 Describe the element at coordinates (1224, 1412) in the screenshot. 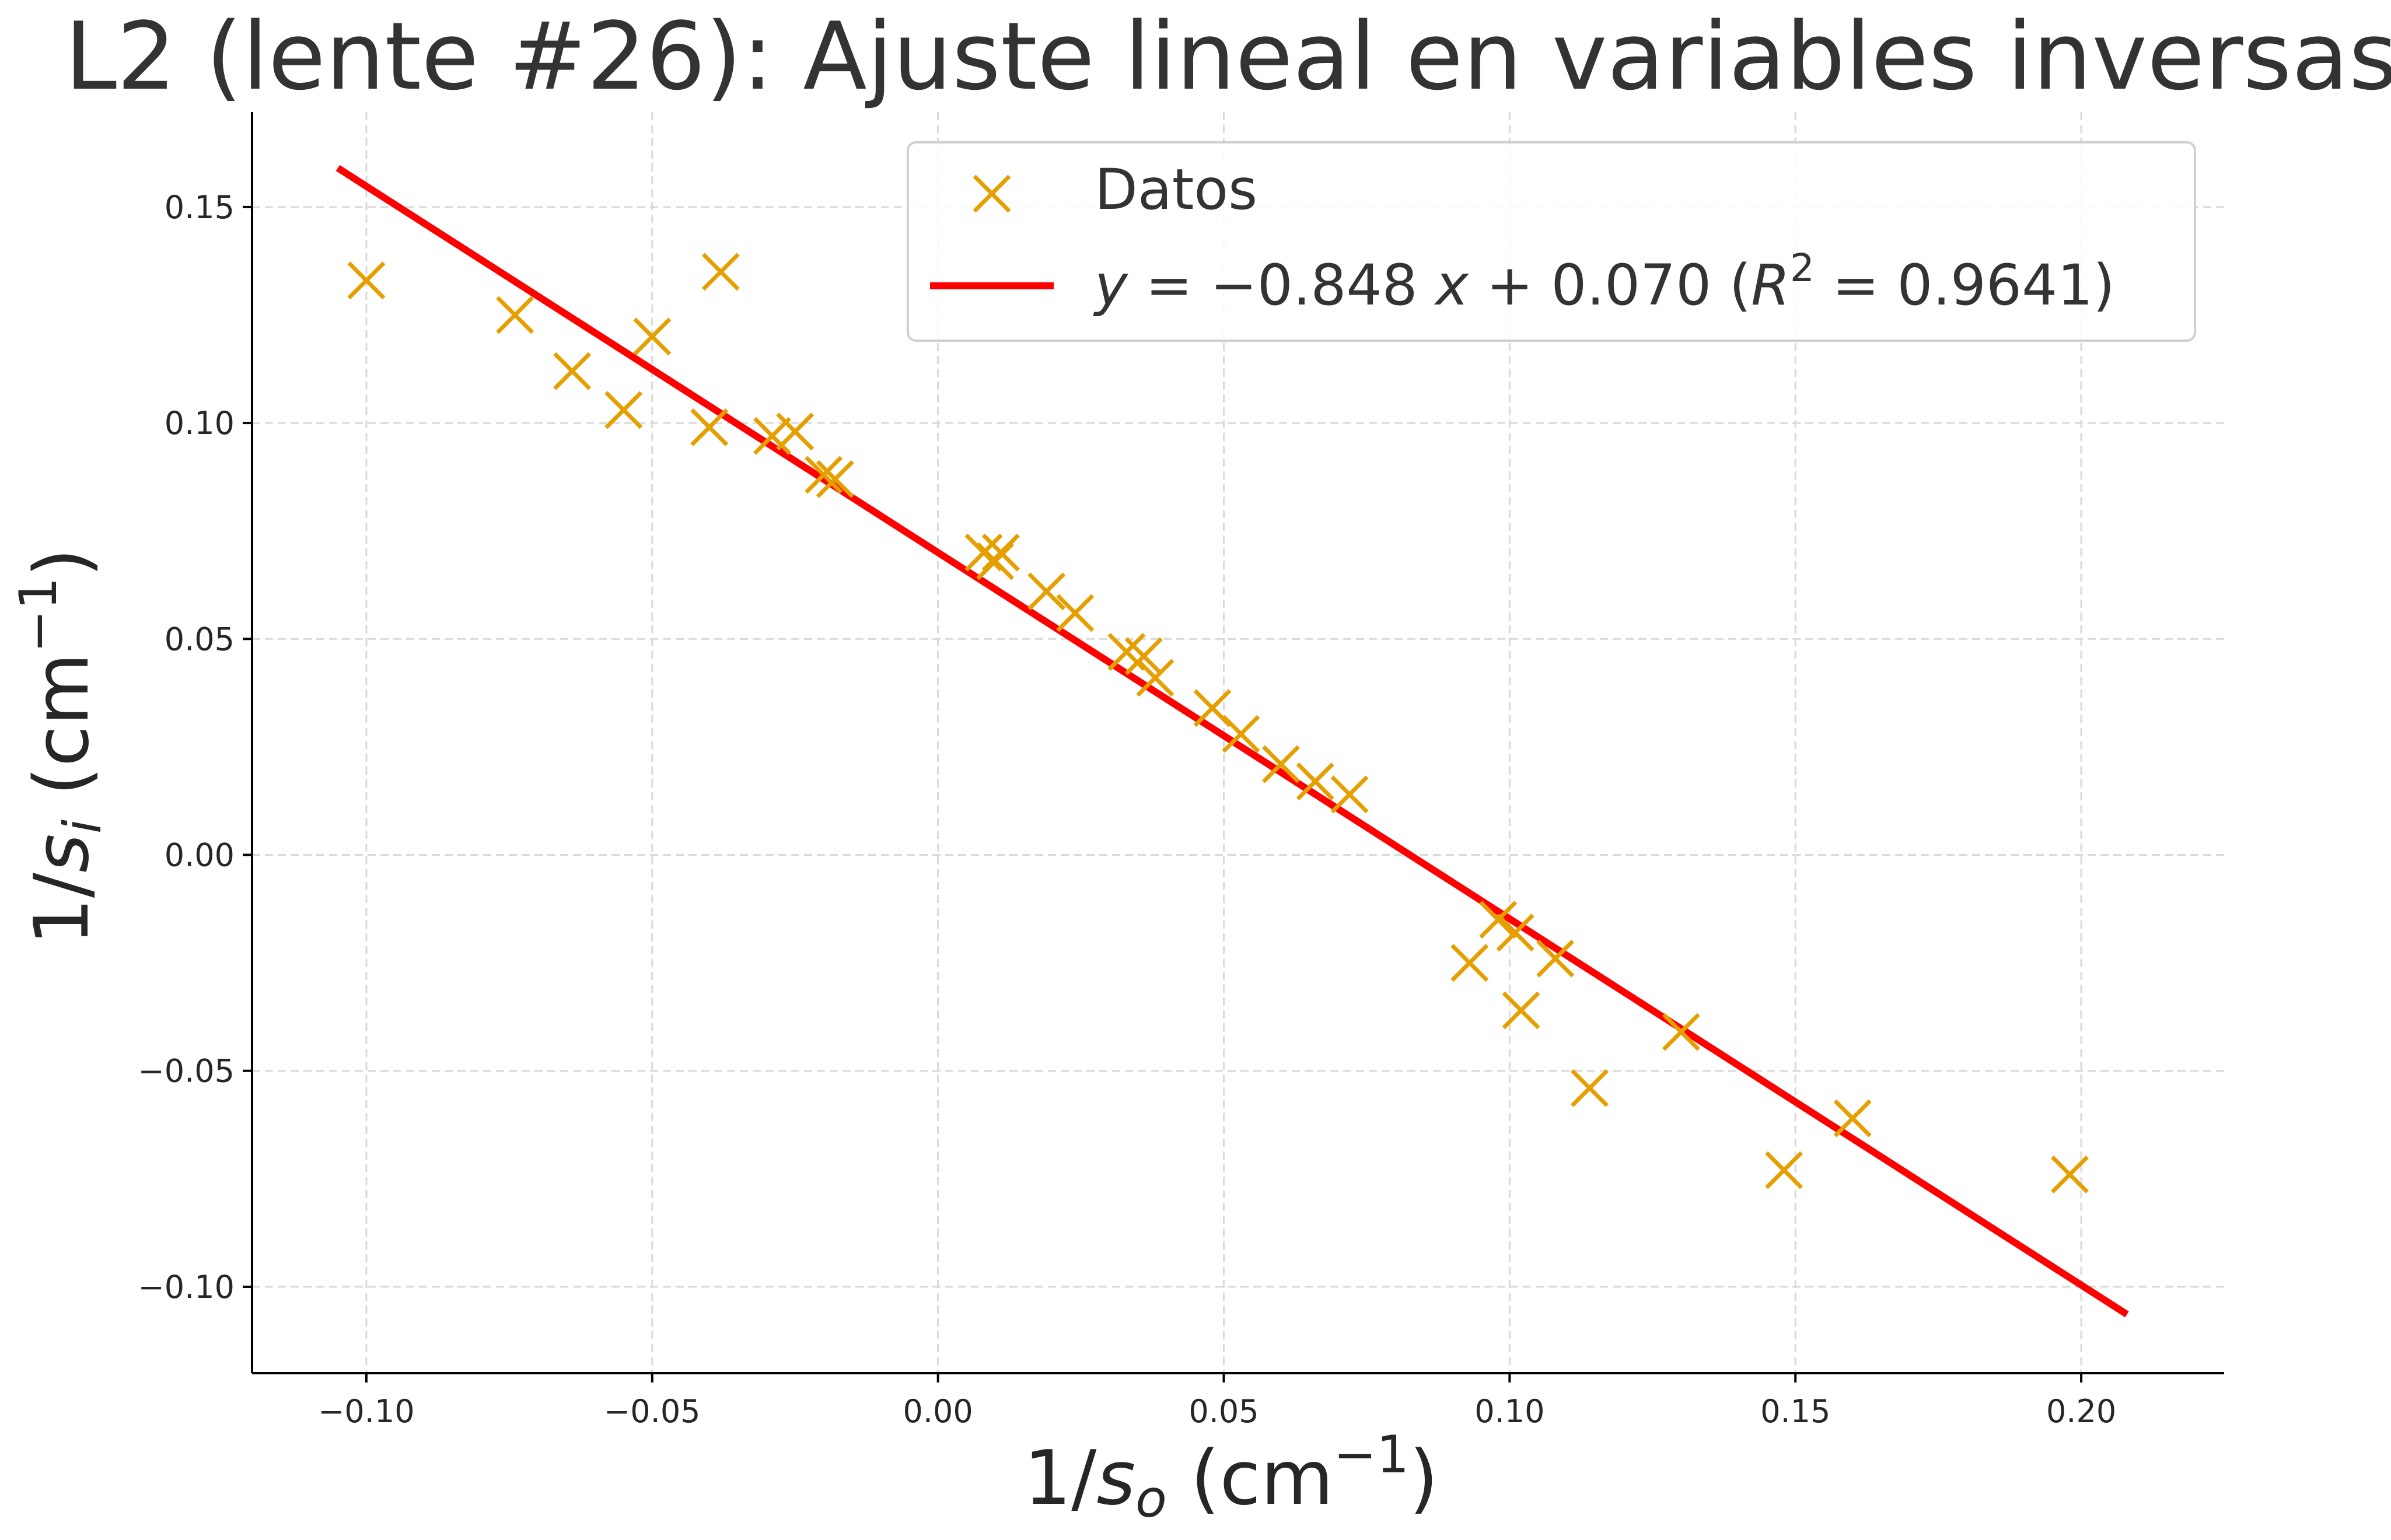

I see `x-tick-label: 0.05` at that location.